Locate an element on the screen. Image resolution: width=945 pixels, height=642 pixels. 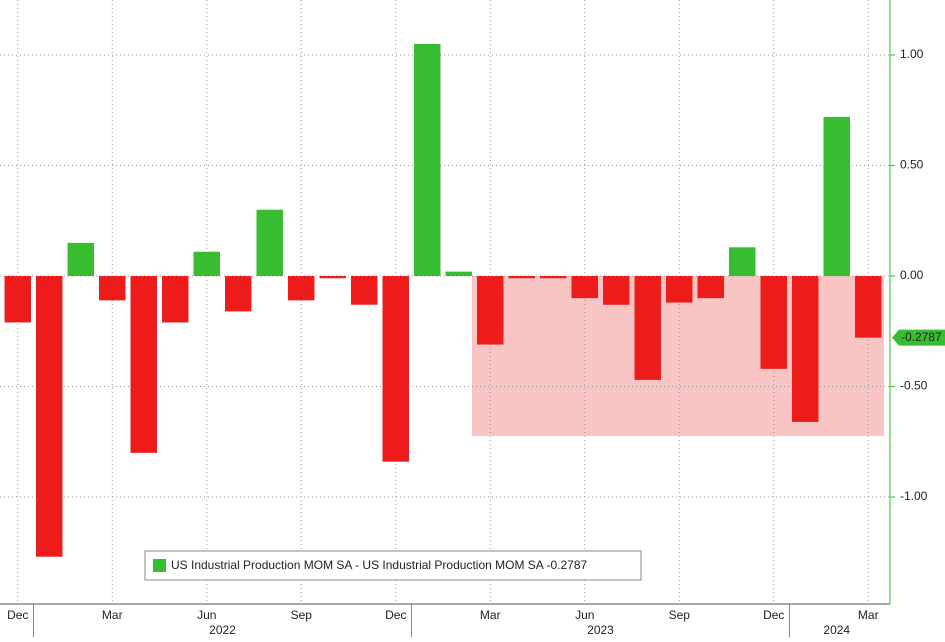
year-label: 2022 is located at coordinates (222, 630).